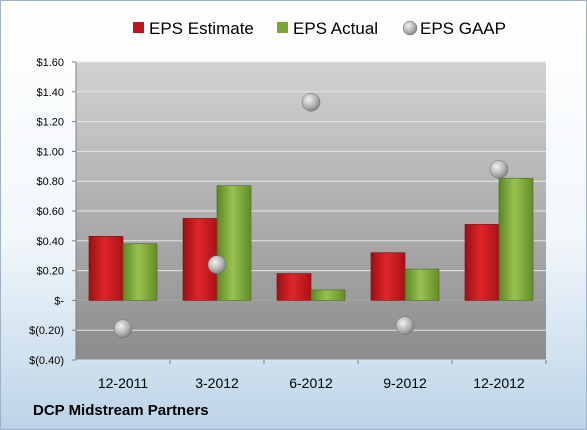 The width and height of the screenshot is (587, 430). Describe the element at coordinates (405, 383) in the screenshot. I see `x-tick-label: 9-2012` at that location.